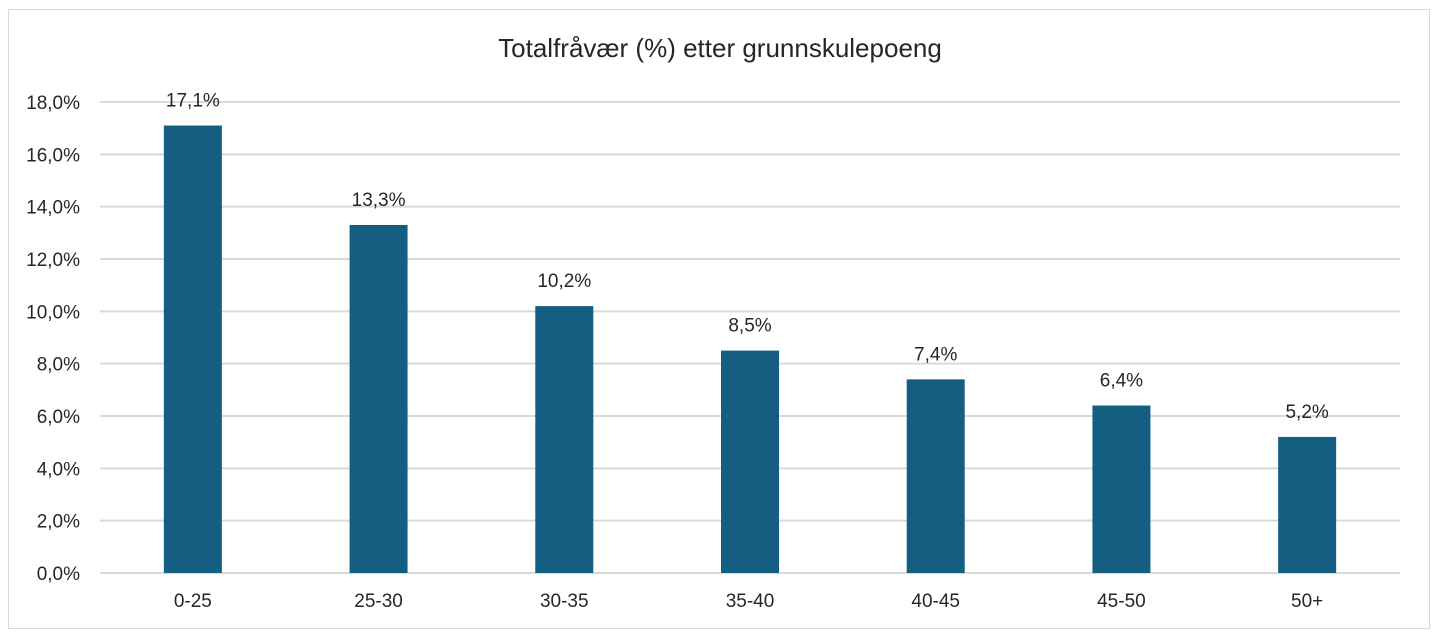 The image size is (1440, 637). What do you see at coordinates (564, 601) in the screenshot?
I see `x-category-label-30-35: 30-35` at bounding box center [564, 601].